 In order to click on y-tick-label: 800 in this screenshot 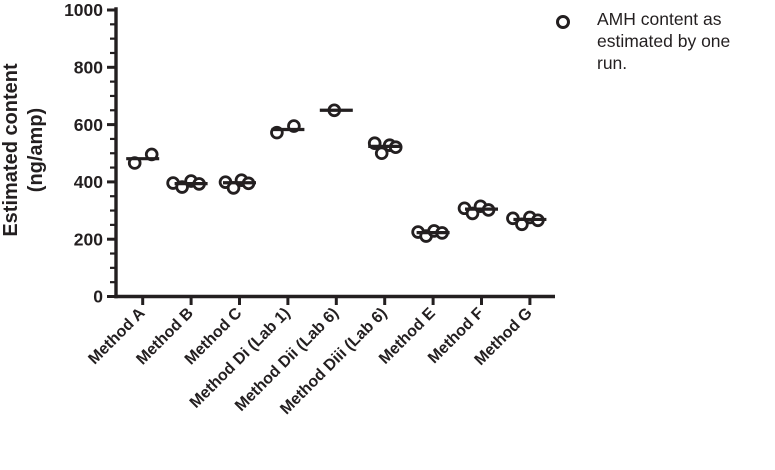, I will do `click(88, 68)`.